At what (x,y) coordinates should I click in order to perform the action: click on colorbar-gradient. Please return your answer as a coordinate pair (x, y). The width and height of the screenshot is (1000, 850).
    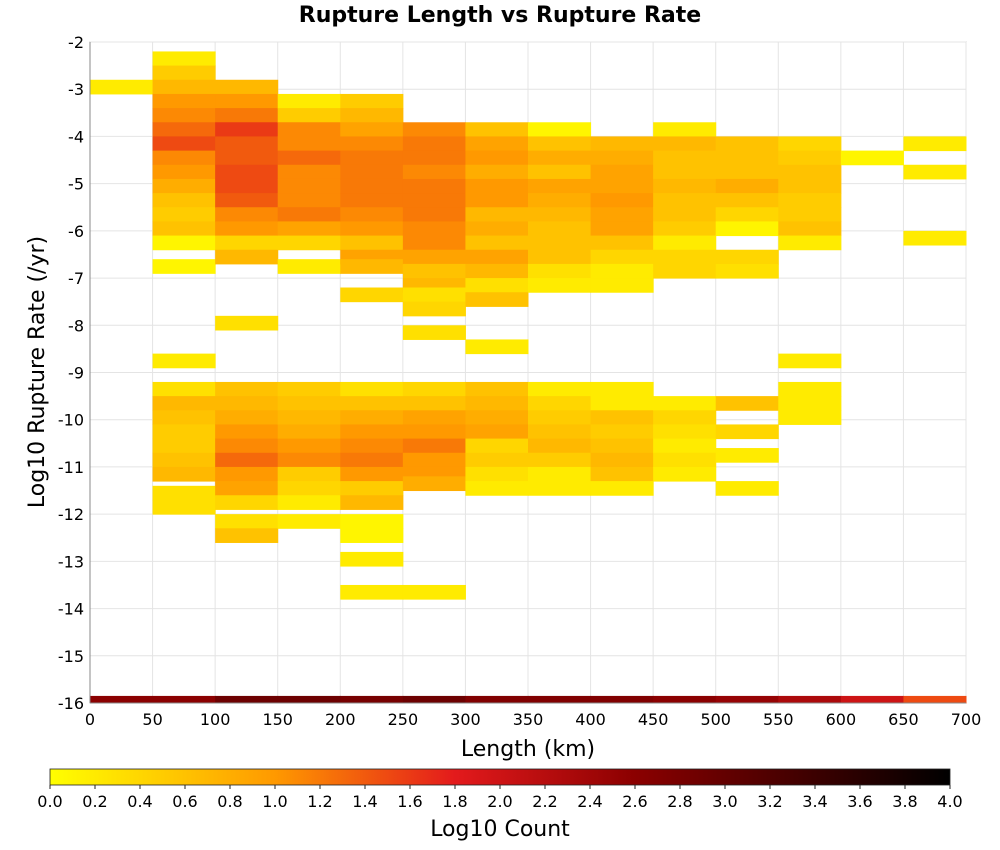
    Looking at the image, I should click on (500, 777).